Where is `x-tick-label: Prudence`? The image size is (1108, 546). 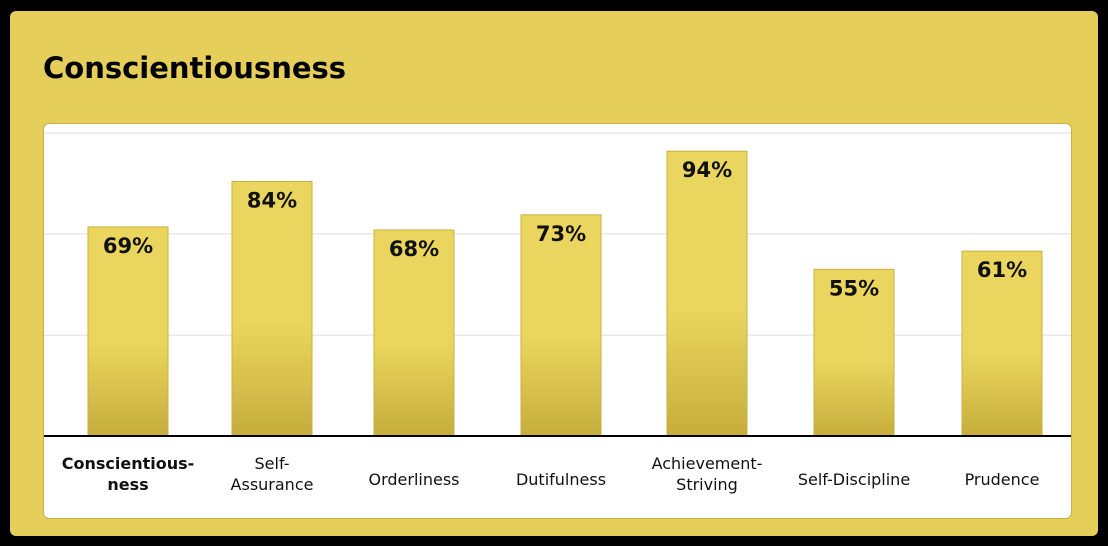 x-tick-label: Prudence is located at coordinates (1002, 479).